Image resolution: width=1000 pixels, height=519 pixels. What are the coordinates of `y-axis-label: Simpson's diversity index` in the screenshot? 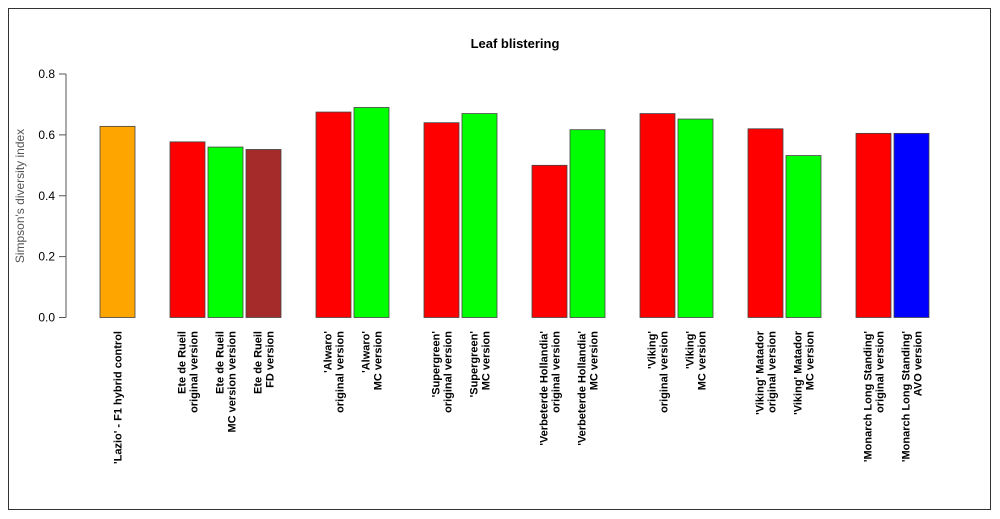 It's located at (20, 196).